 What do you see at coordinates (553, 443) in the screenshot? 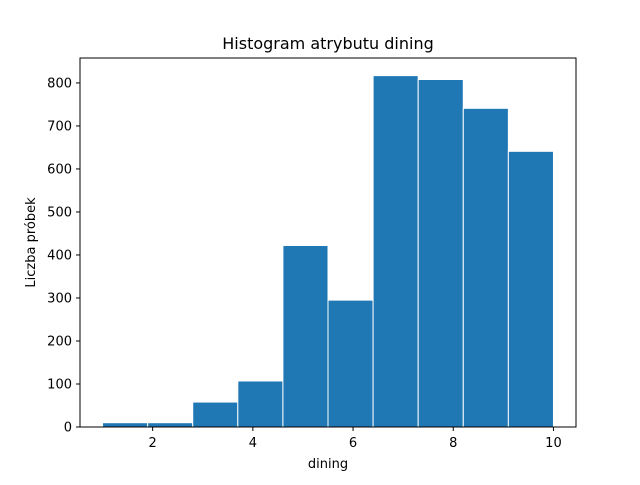
I see `x-tick-label: 10` at bounding box center [553, 443].